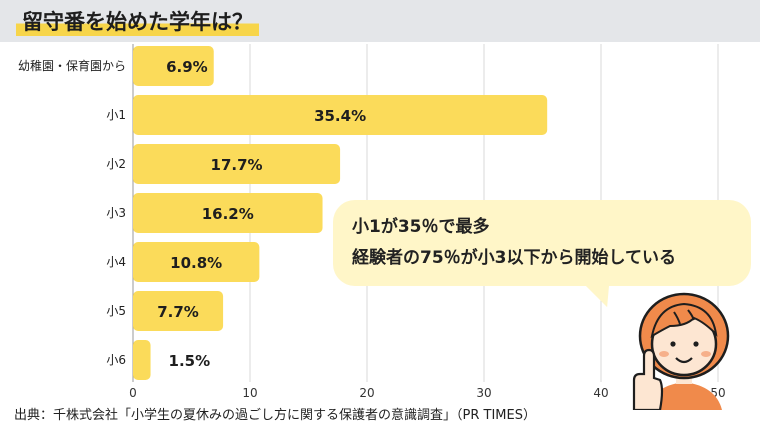 The height and width of the screenshot is (428, 760). Describe the element at coordinates (249, 393) in the screenshot. I see `x-tick-label: 10` at that location.